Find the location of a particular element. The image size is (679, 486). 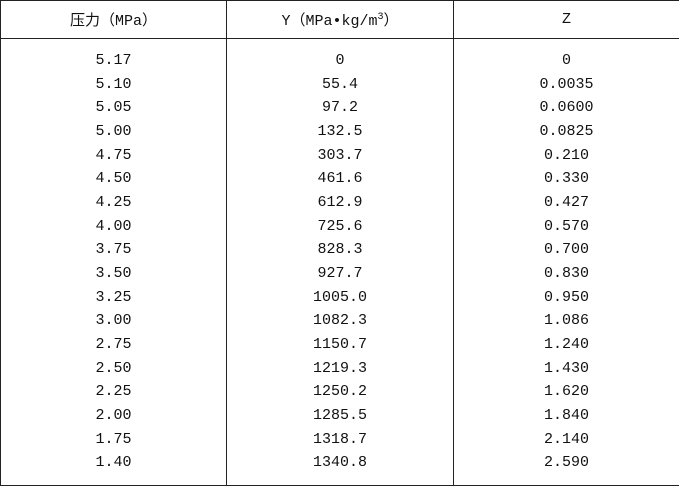

table-cell: 1318.7 is located at coordinates (340, 439).